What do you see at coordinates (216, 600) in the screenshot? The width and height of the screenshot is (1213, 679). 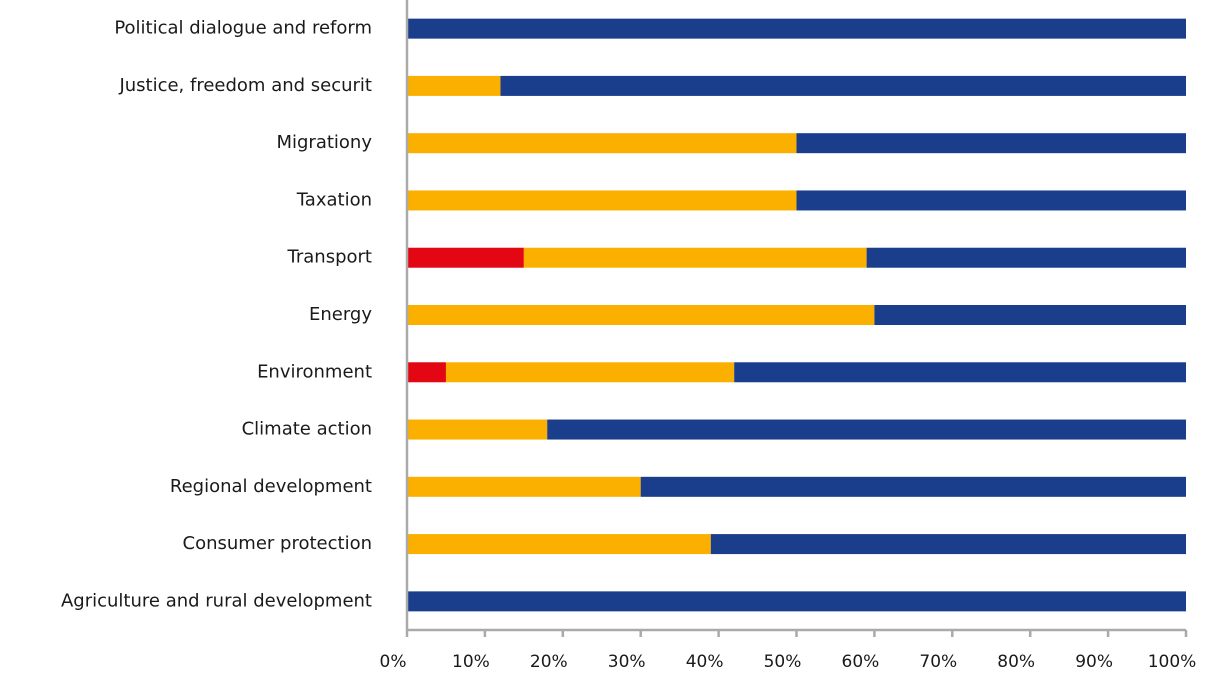 I see `y-tick-label: Agriculture and rural development` at bounding box center [216, 600].